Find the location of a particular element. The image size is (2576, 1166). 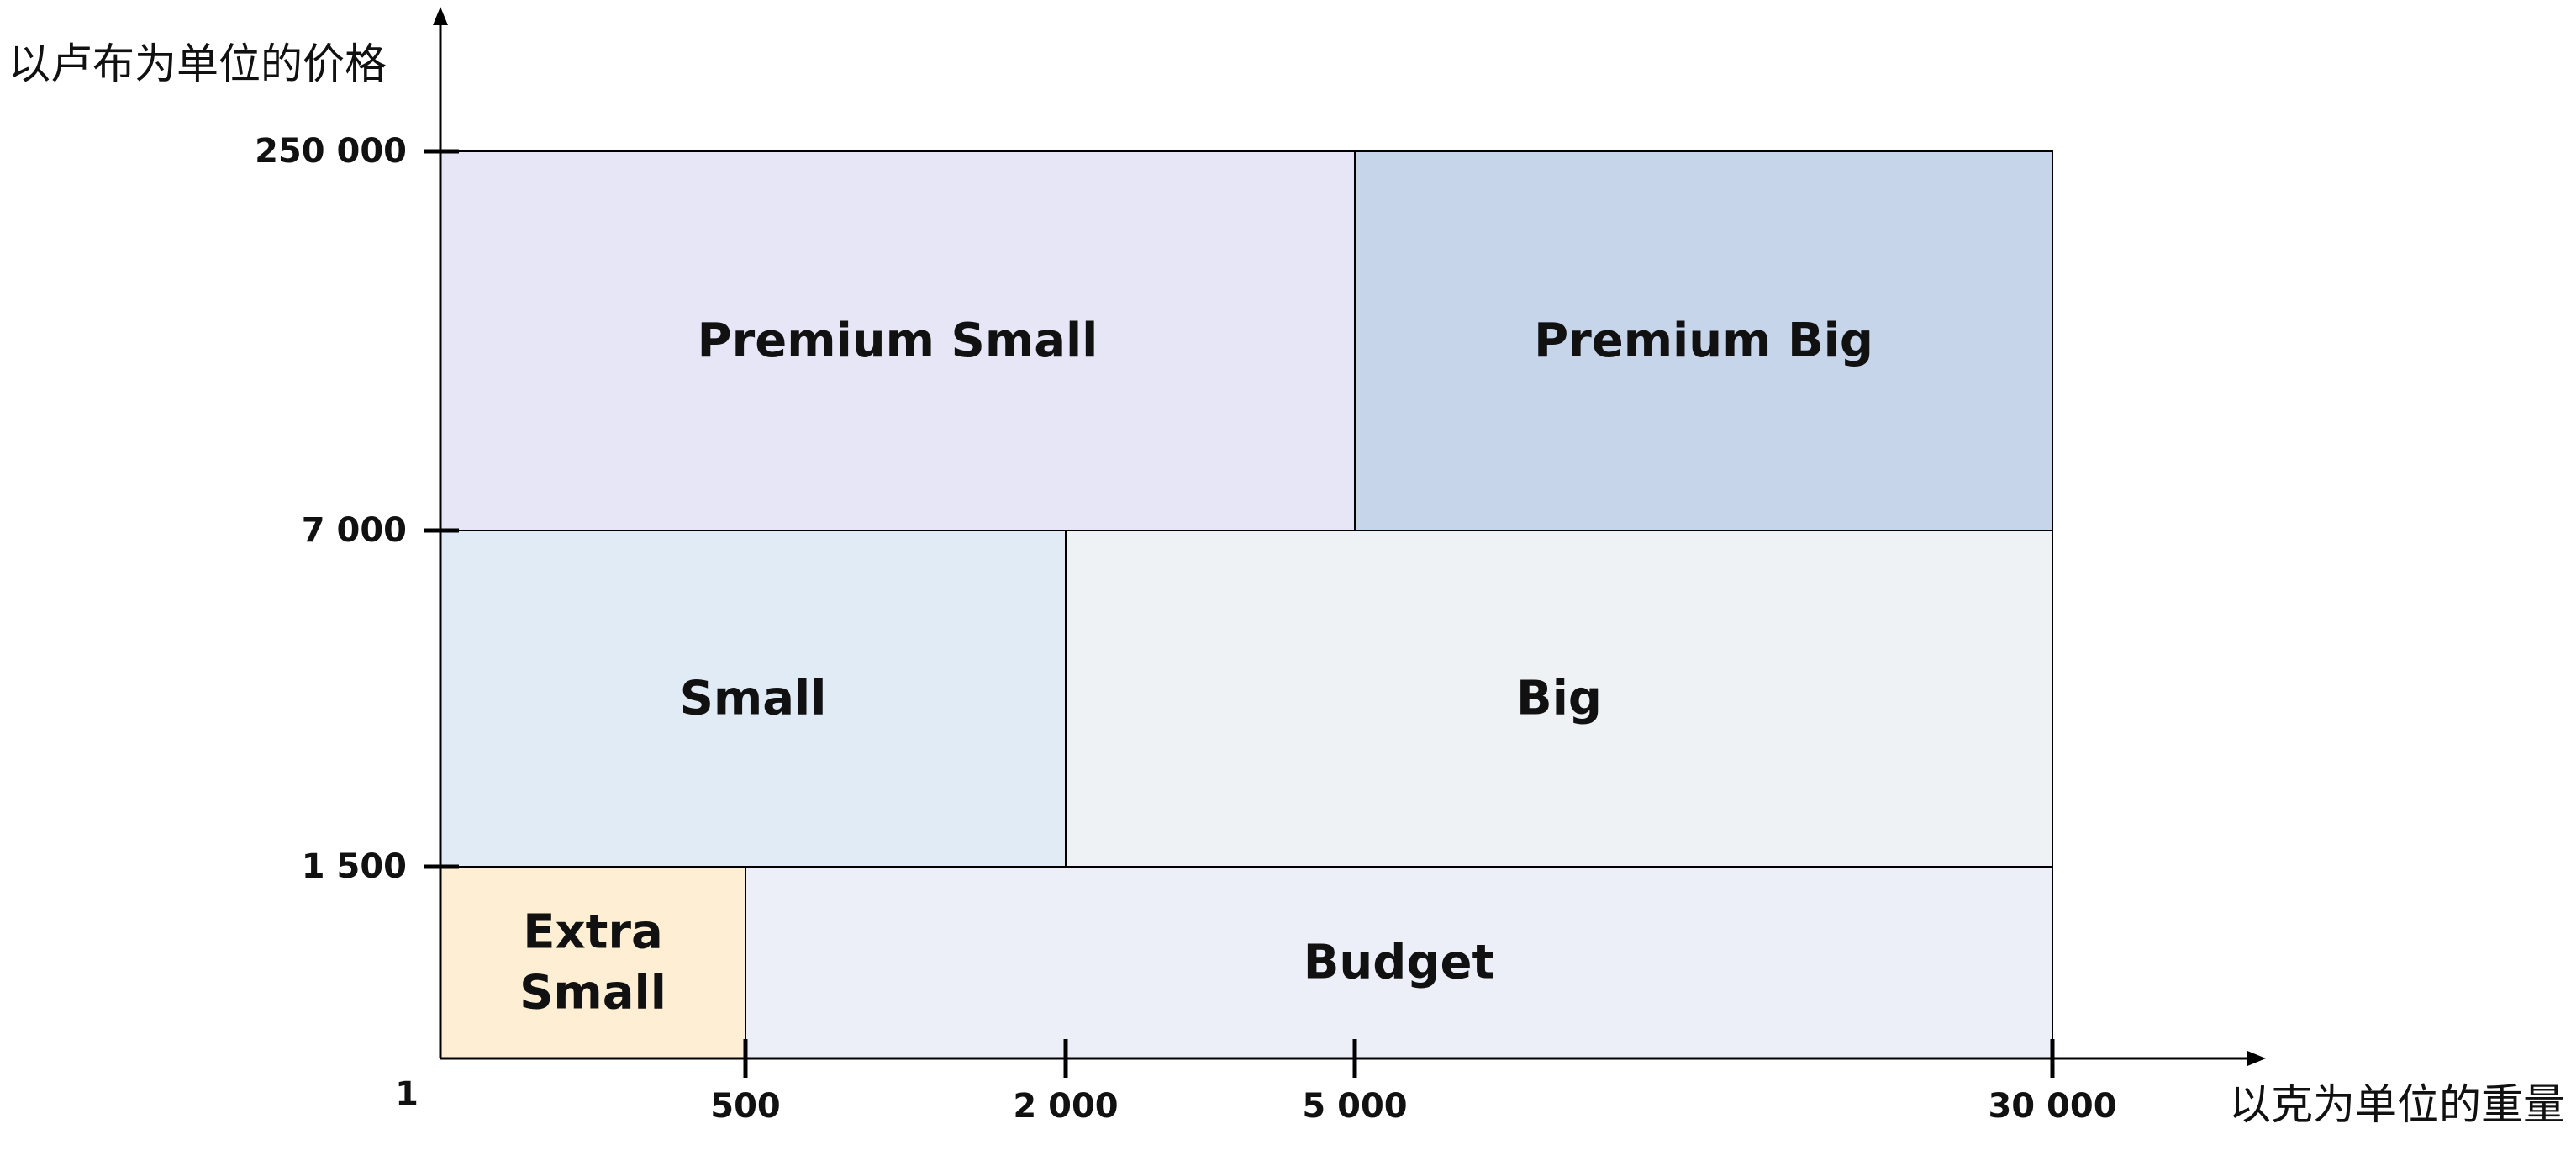

segment-budget-area is located at coordinates (1399, 962).